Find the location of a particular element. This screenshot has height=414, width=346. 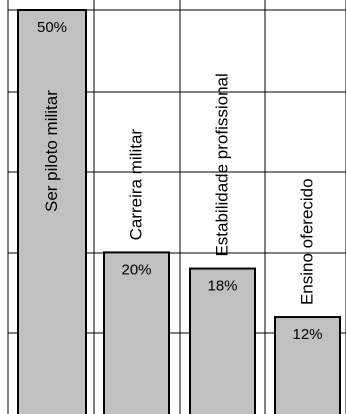

category-label: Estabilidade profissional is located at coordinates (222, 164).